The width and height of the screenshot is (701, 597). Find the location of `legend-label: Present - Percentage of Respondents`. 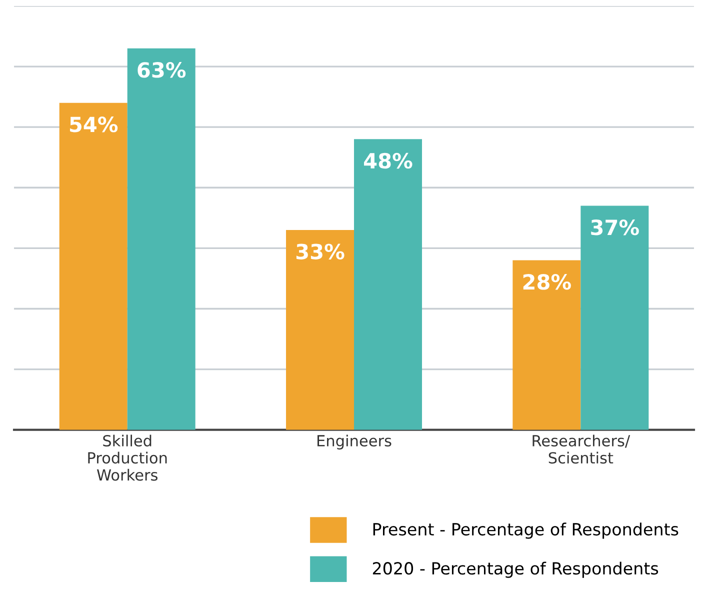

legend-label: Present - Percentage of Respondents is located at coordinates (525, 530).